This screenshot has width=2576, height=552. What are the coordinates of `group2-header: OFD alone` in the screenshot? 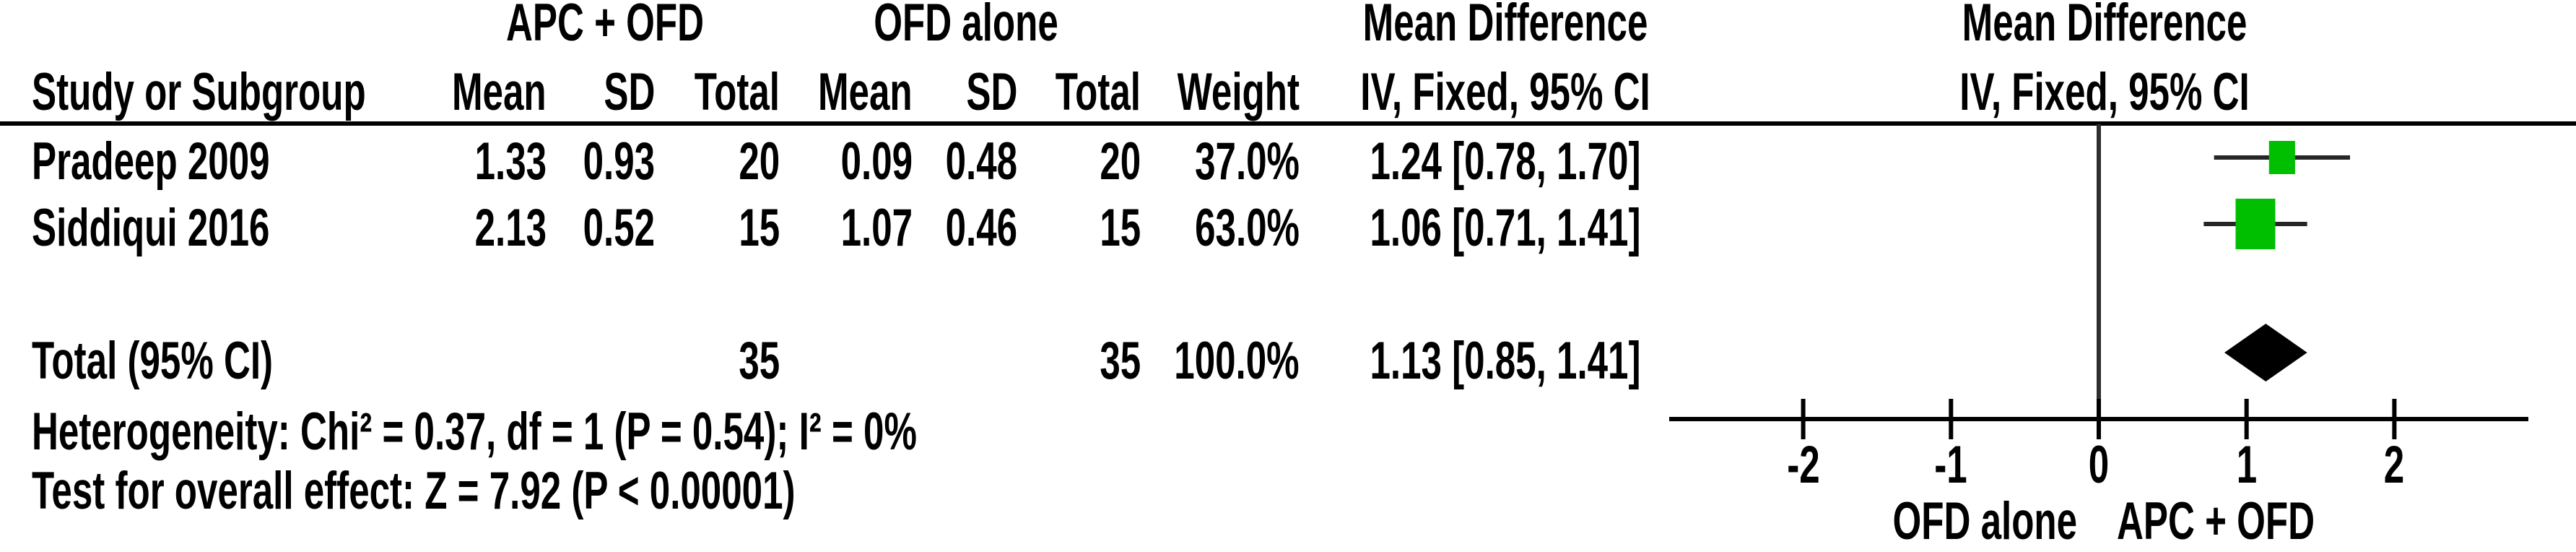 It's located at (966, 26).